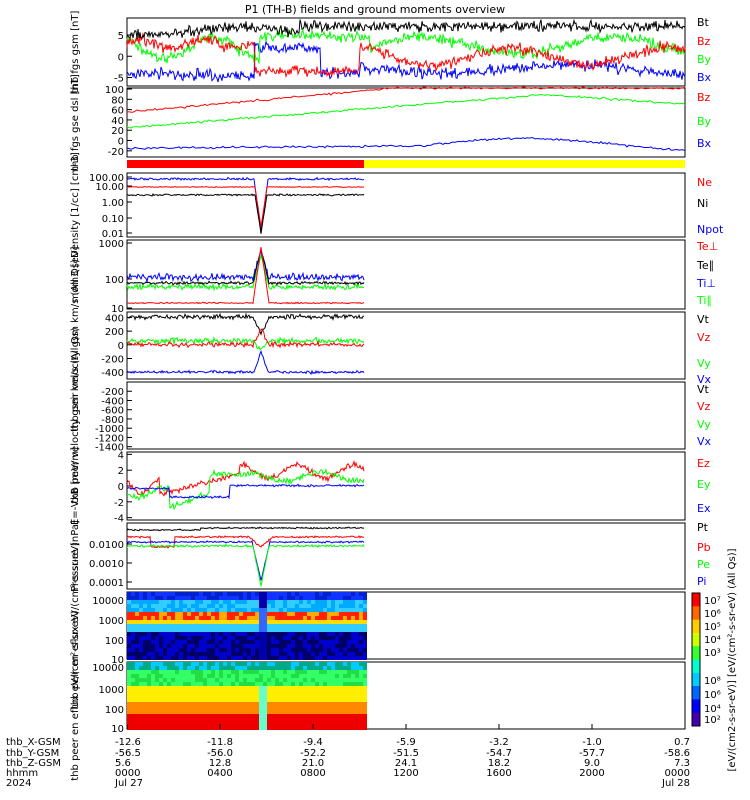  I want to click on panel-ylabel: mom3 [eV], so click(75, 274).